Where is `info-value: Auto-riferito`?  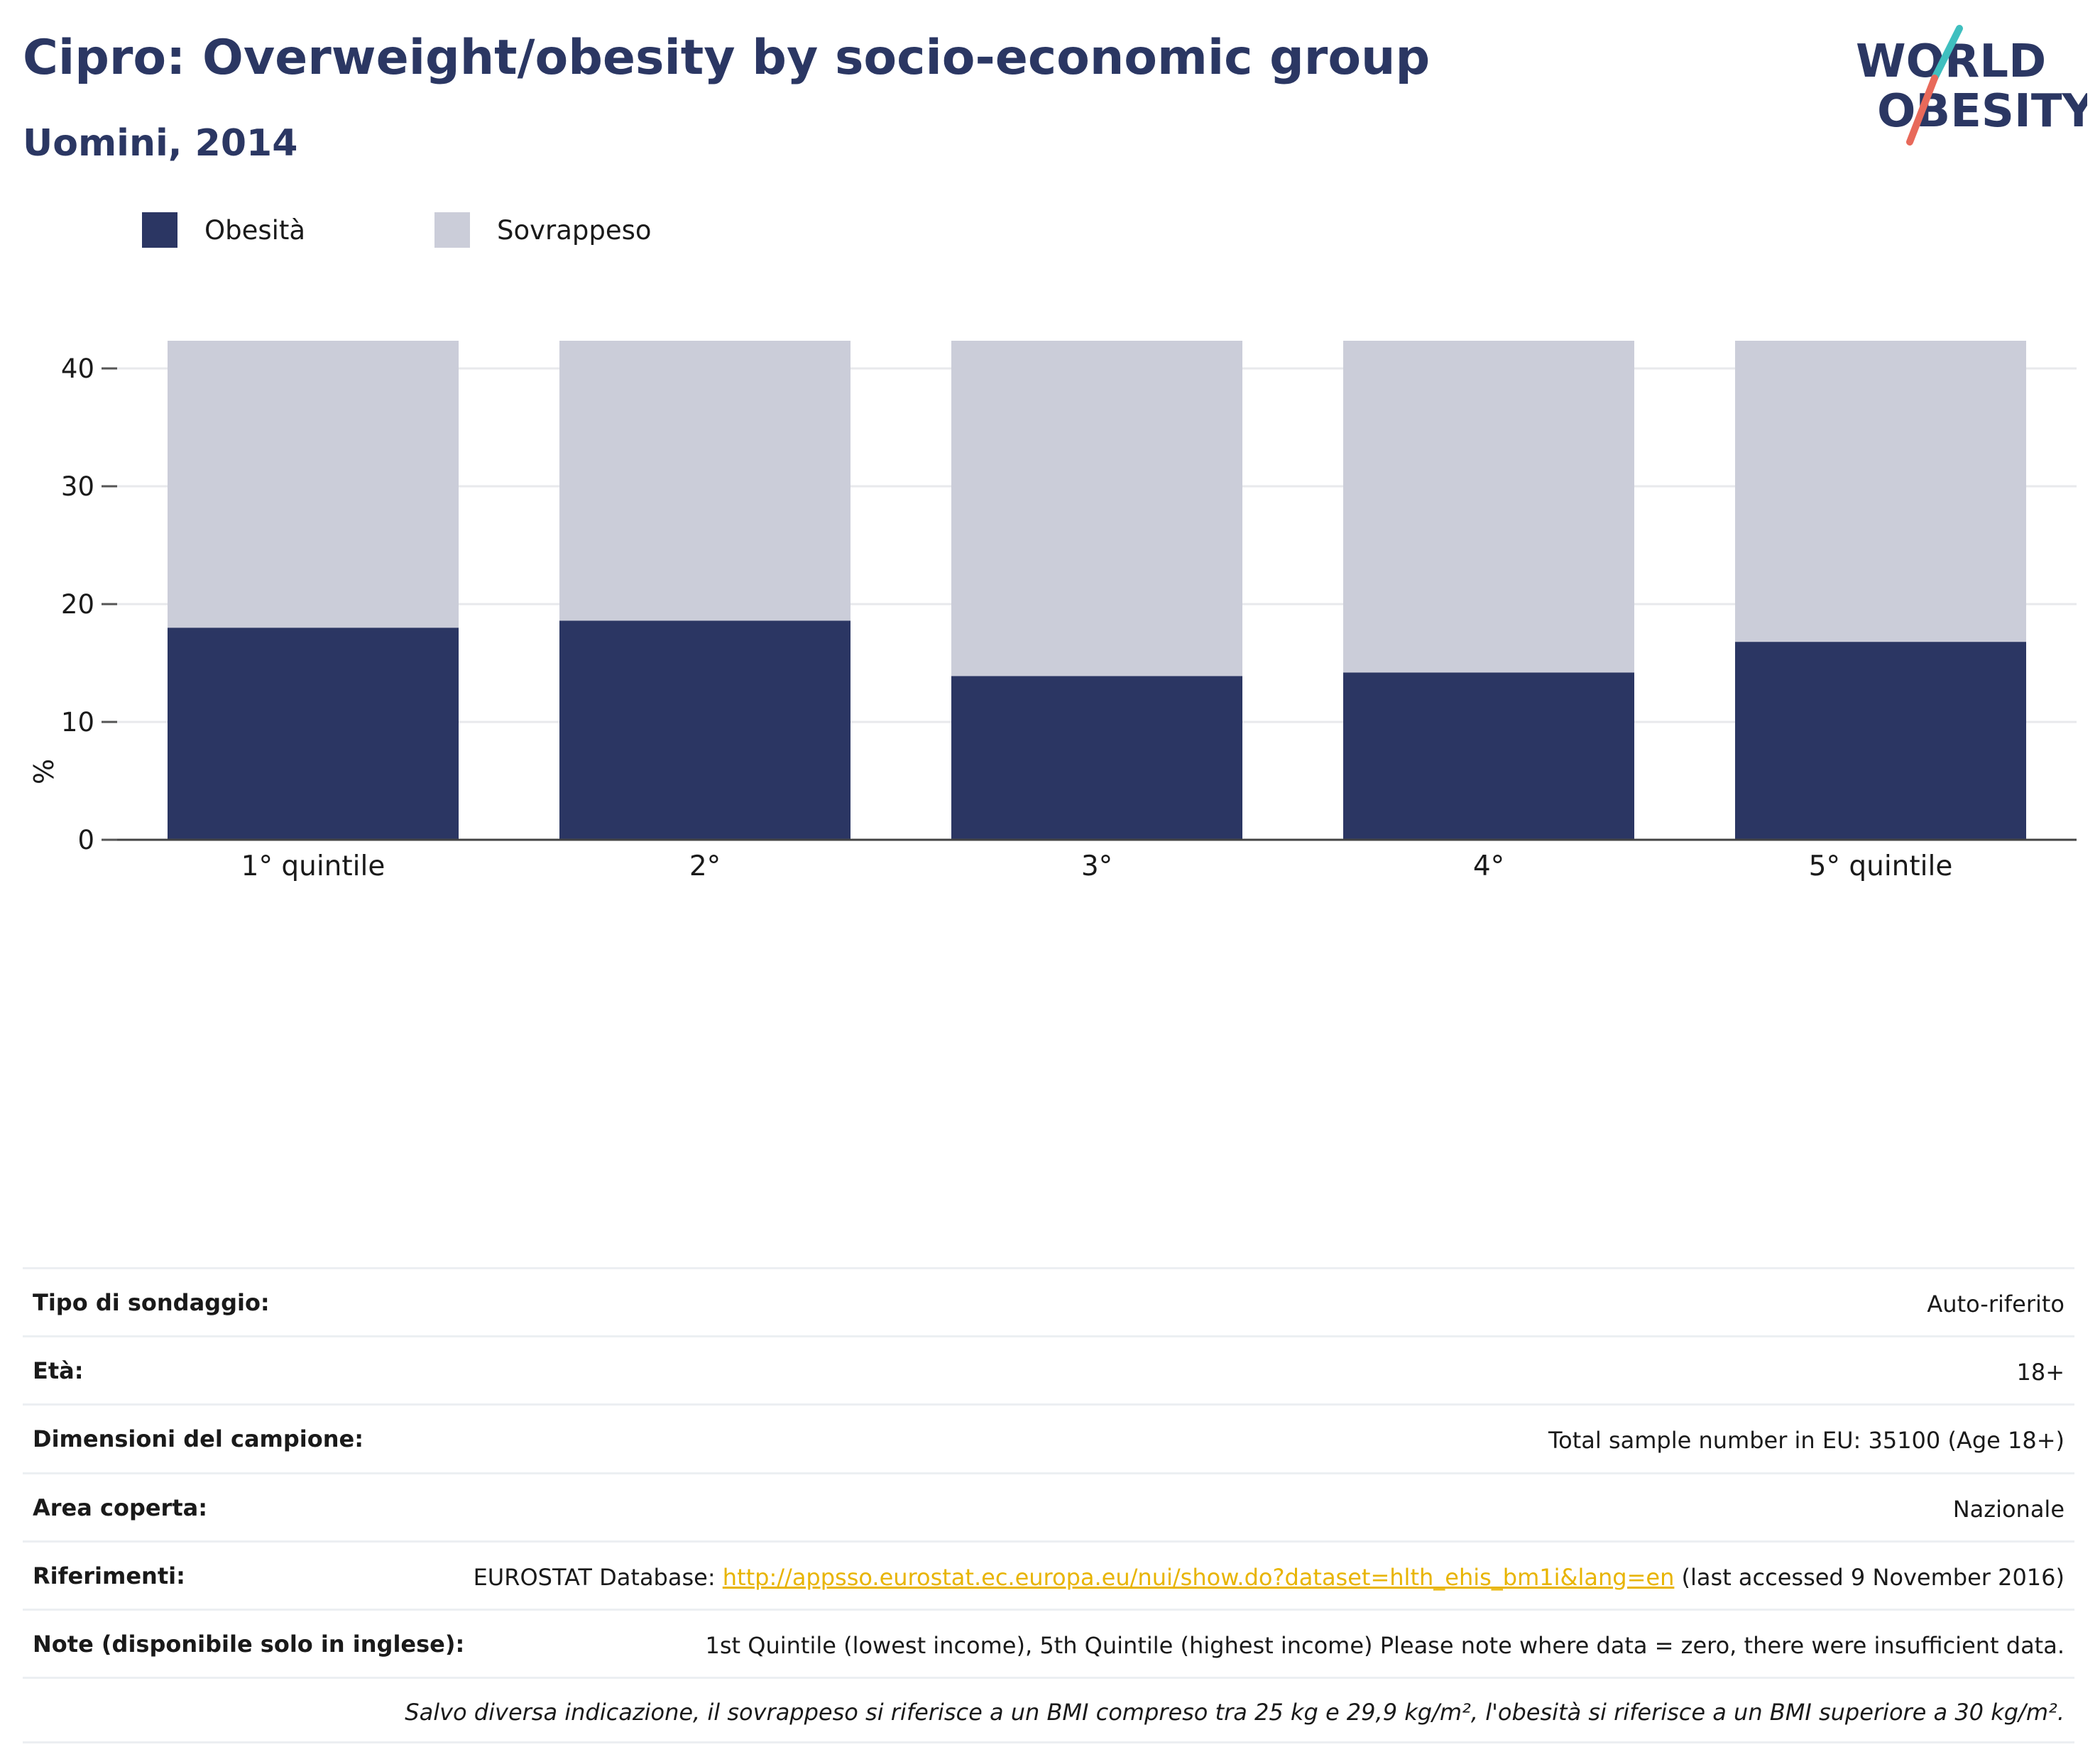
info-value: Auto-riferito is located at coordinates (1996, 1304).